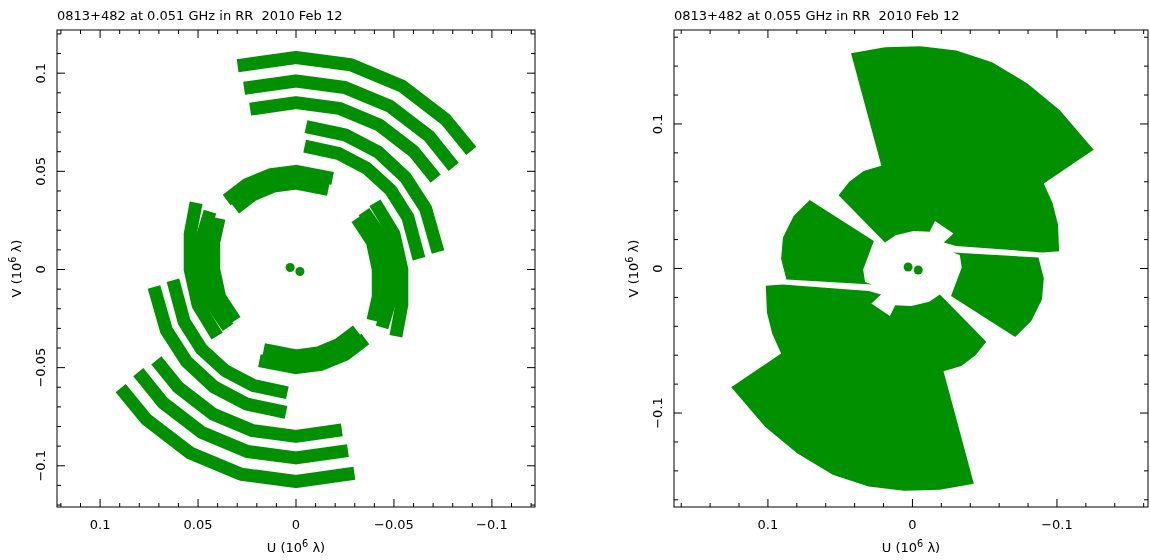 The height and width of the screenshot is (560, 1150). I want to click on chart-title: 0813+482 at 0.055 GHz in RR 2010 Feb 12, so click(817, 15).